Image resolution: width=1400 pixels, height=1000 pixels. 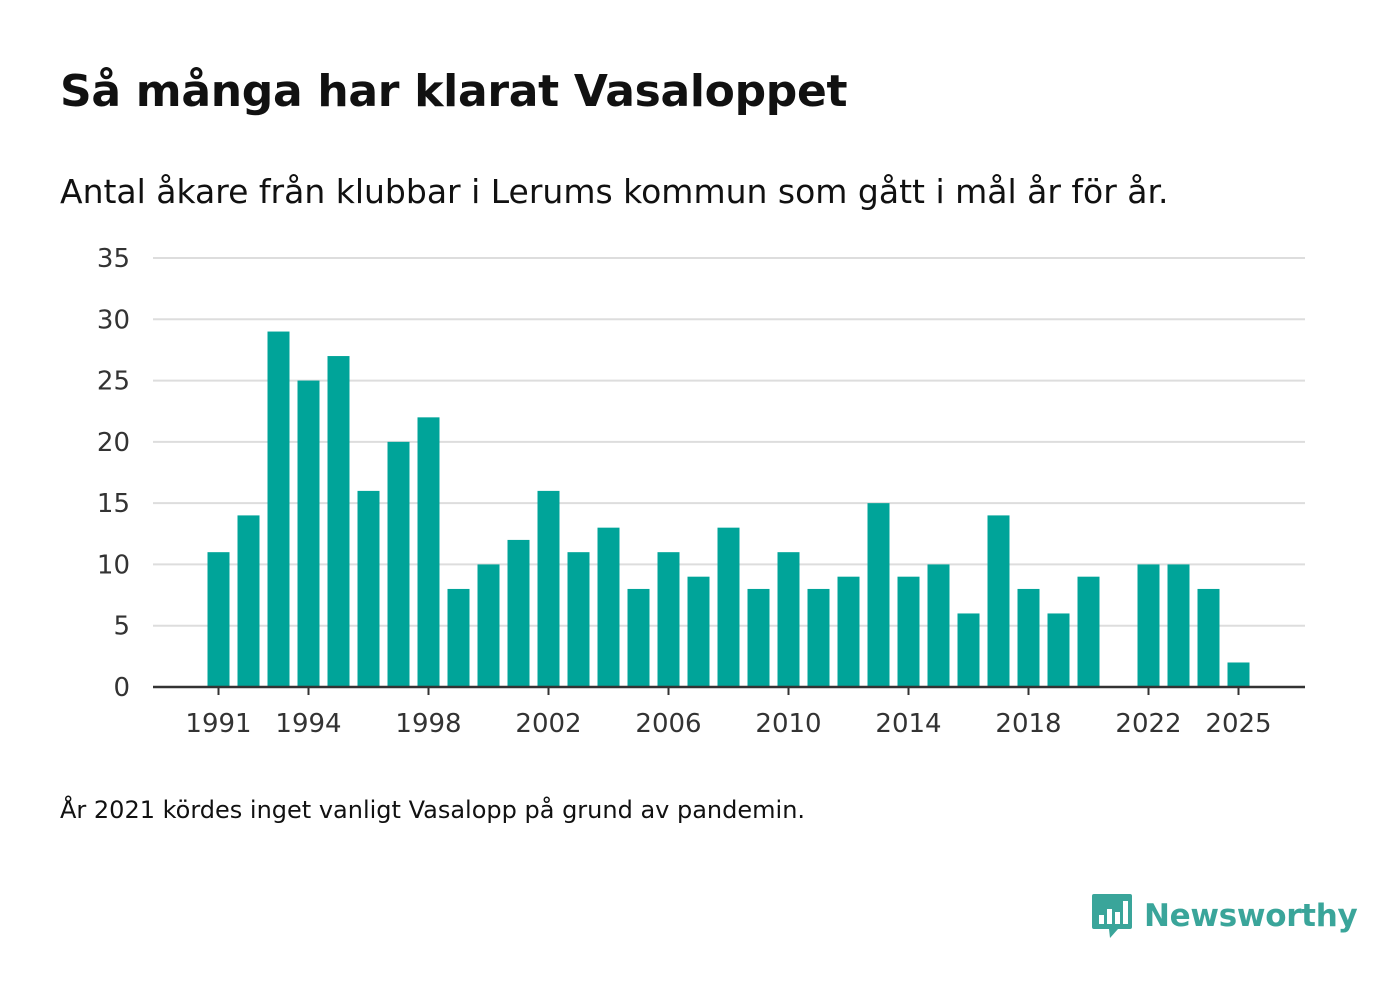 What do you see at coordinates (788, 619) in the screenshot?
I see `bar-2010` at bounding box center [788, 619].